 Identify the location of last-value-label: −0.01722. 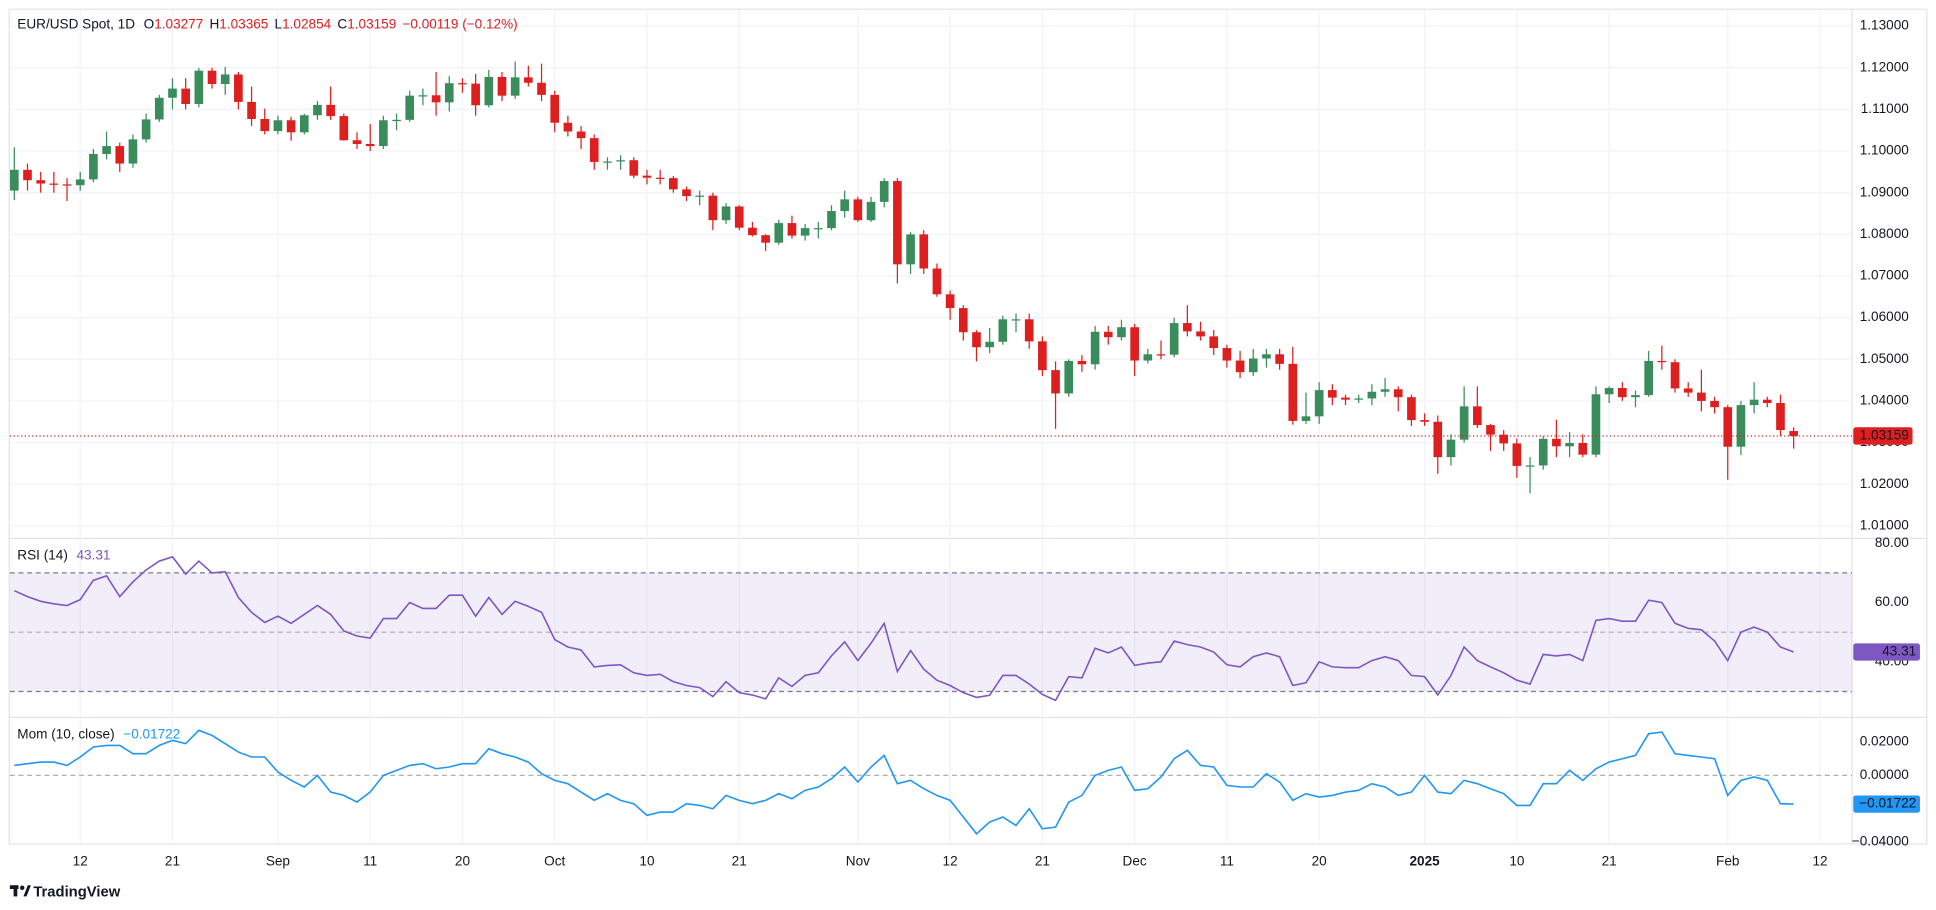
(1887, 803).